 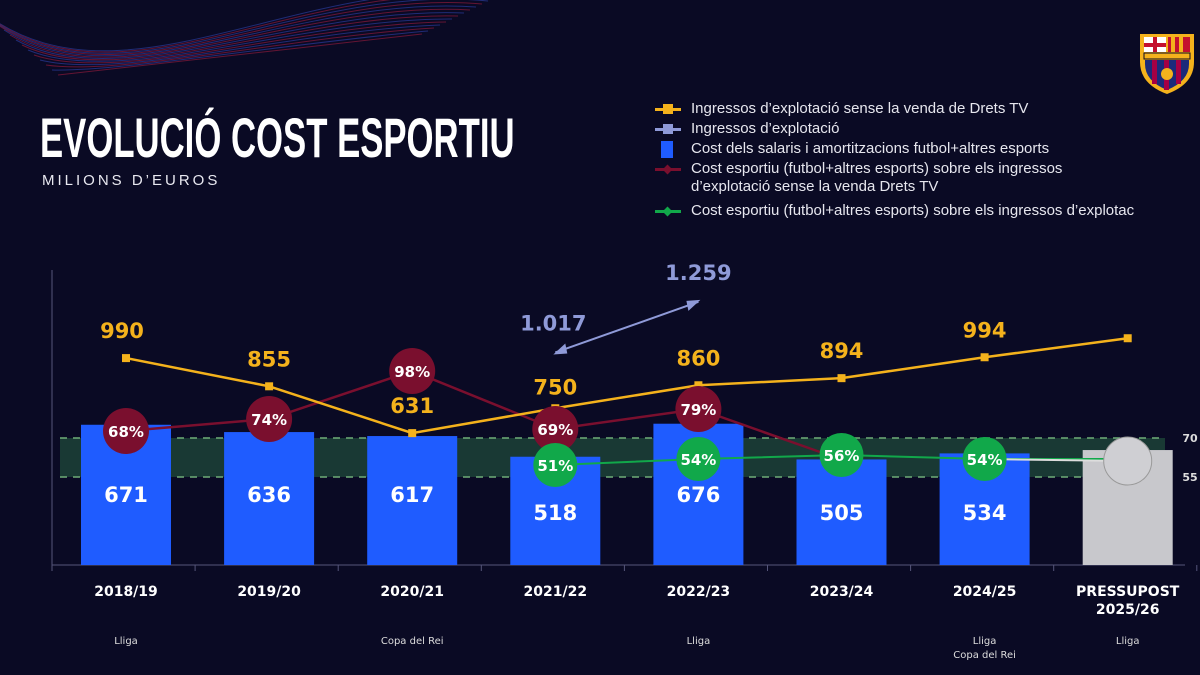 I want to click on income-no-tv-label: 994, so click(x=985, y=330).